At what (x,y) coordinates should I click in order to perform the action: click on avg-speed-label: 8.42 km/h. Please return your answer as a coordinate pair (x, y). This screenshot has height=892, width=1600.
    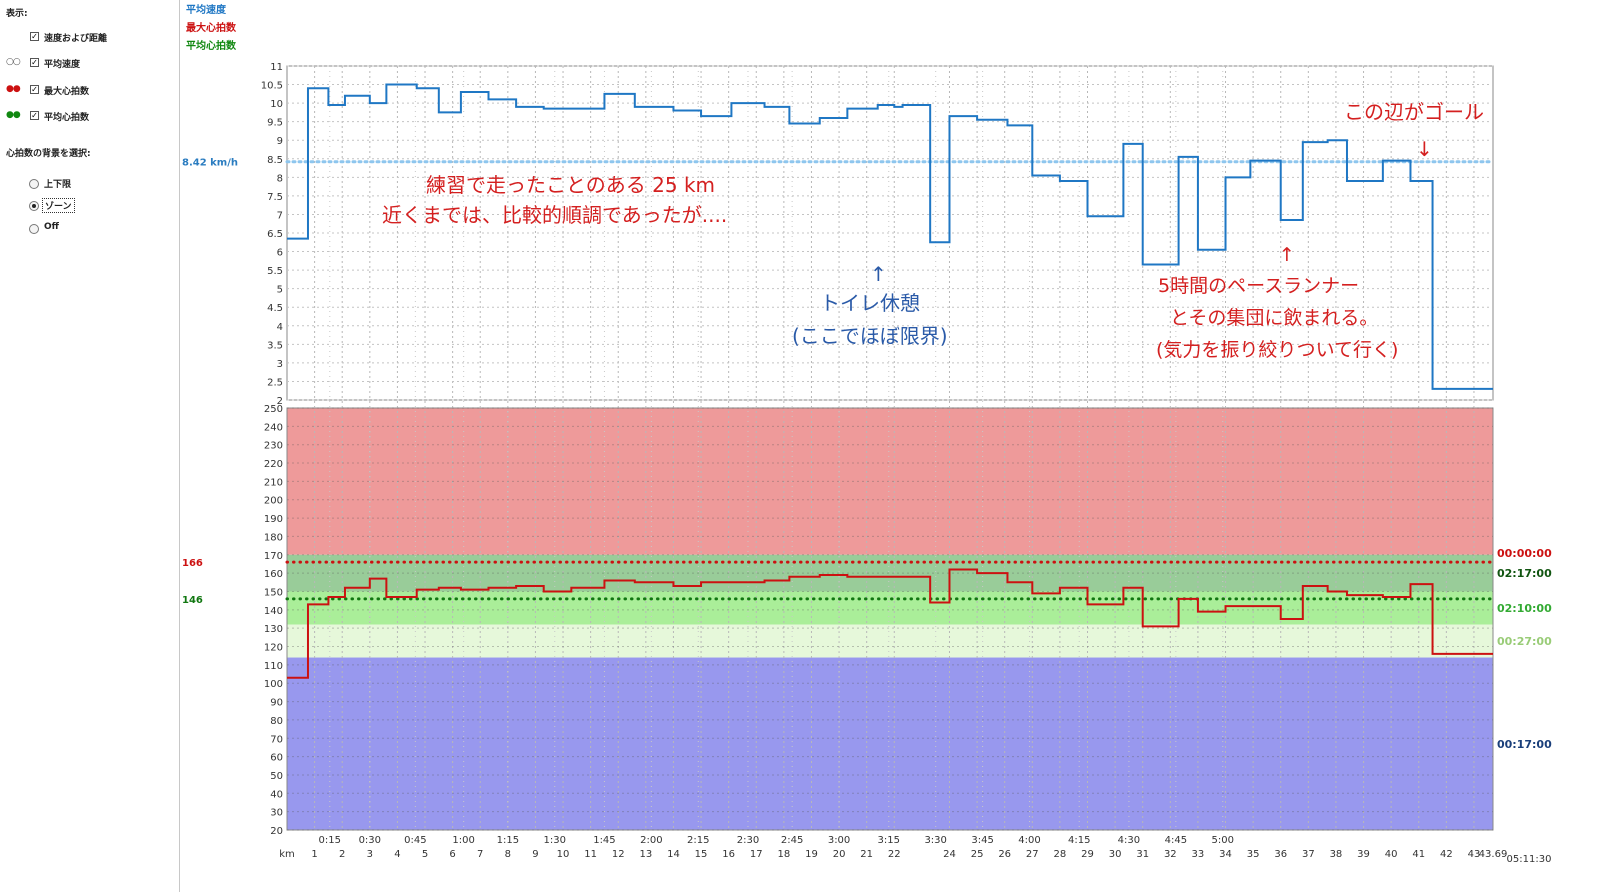
    Looking at the image, I should click on (210, 163).